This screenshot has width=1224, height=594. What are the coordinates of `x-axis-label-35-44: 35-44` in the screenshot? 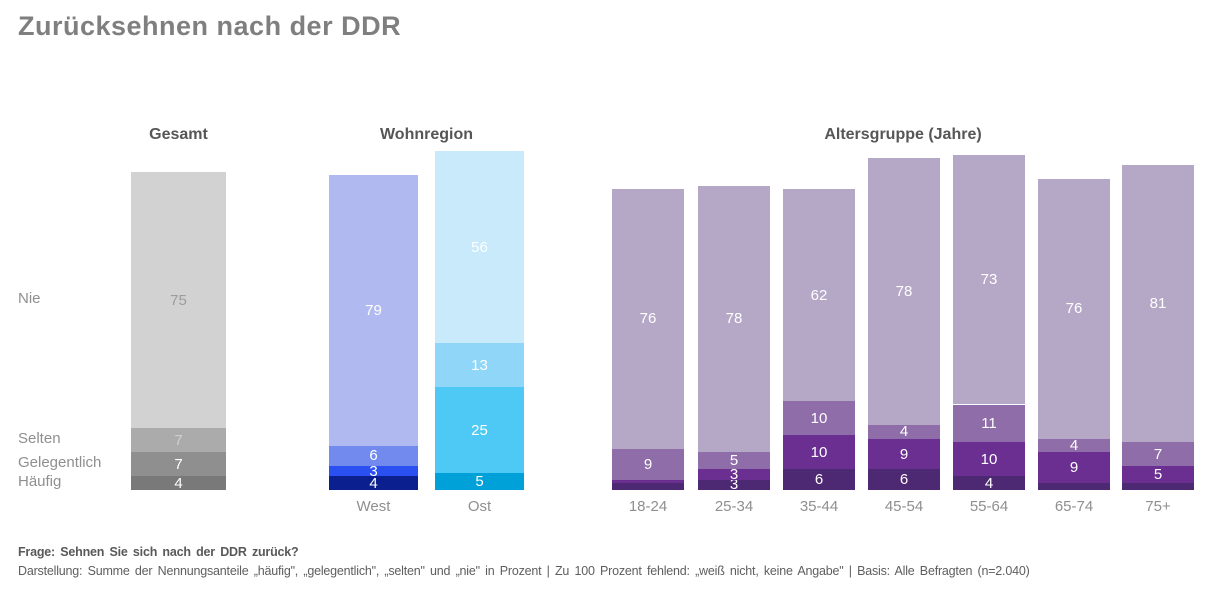 It's located at (819, 506).